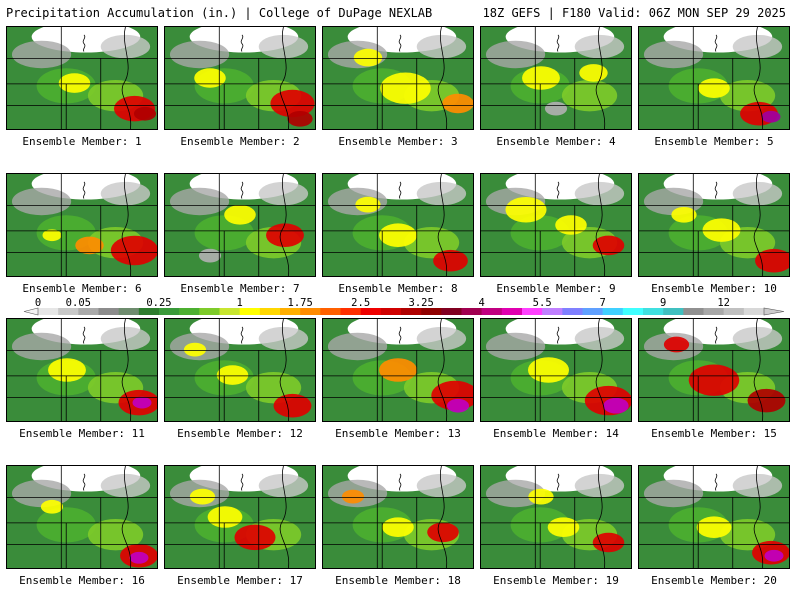 The height and width of the screenshot is (600, 800). What do you see at coordinates (421, 303) in the screenshot?
I see `colorbar-tick-label: 3.25` at bounding box center [421, 303].